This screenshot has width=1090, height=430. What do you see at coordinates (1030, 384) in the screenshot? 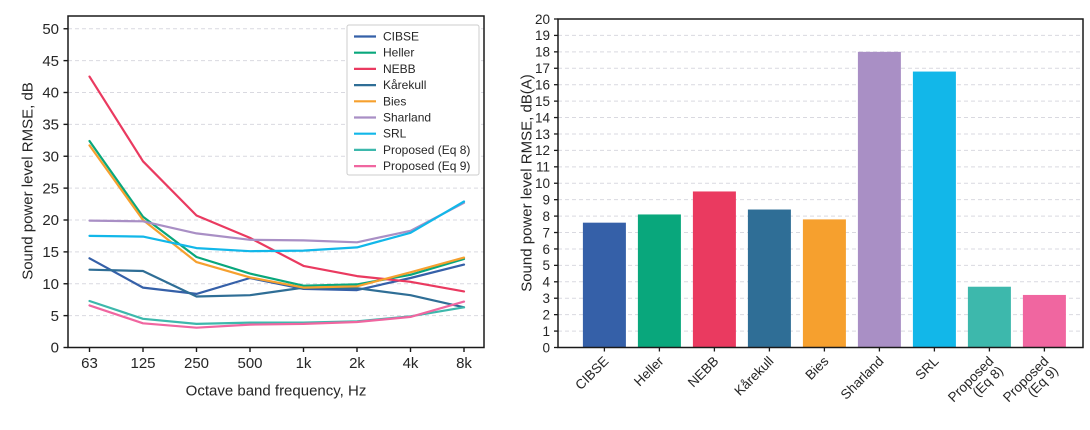
I see `x-tick-label: Proposed(Eq 9)` at bounding box center [1030, 384].